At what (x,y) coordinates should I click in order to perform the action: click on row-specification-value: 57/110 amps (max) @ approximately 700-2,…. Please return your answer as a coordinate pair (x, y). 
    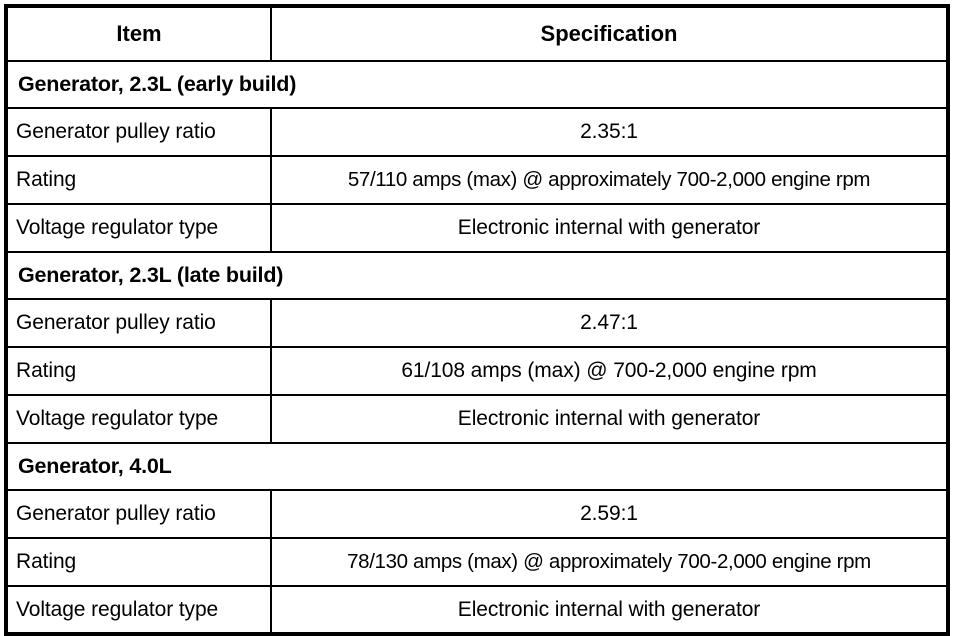
    Looking at the image, I should click on (609, 180).